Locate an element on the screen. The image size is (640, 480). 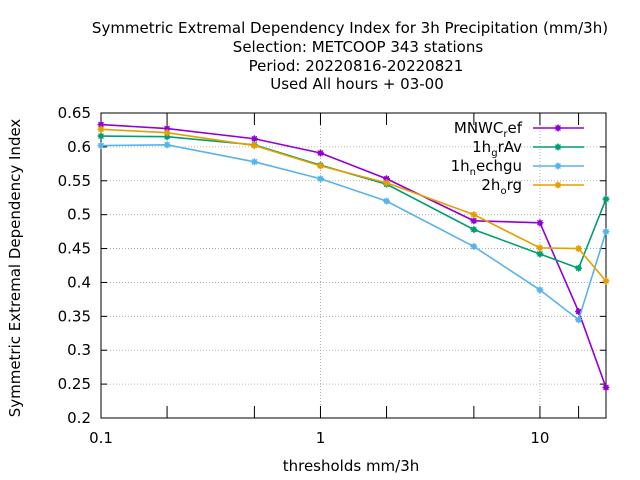
legend-label-rest: rAv is located at coordinates (510, 147).